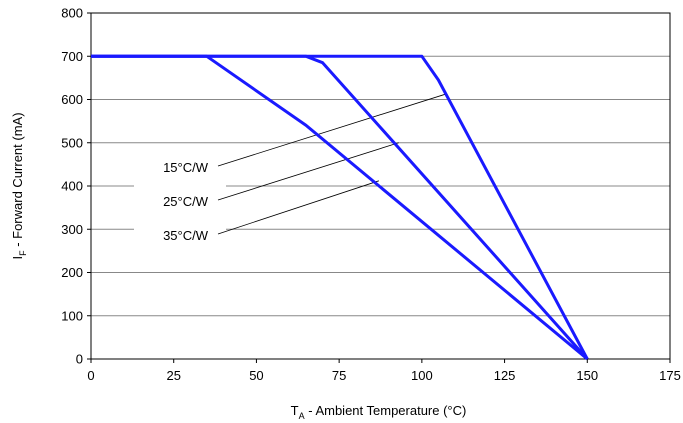  I want to click on y-tick-label: 100, so click(72, 315).